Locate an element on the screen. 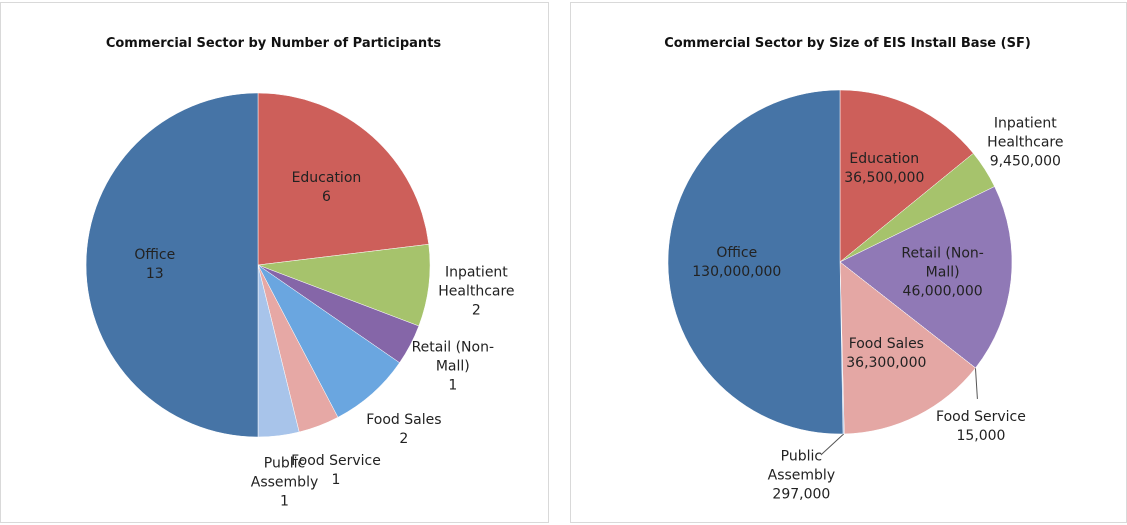 This screenshot has height=525, width=1127. slice-value: 9,450,000 is located at coordinates (1025, 161).